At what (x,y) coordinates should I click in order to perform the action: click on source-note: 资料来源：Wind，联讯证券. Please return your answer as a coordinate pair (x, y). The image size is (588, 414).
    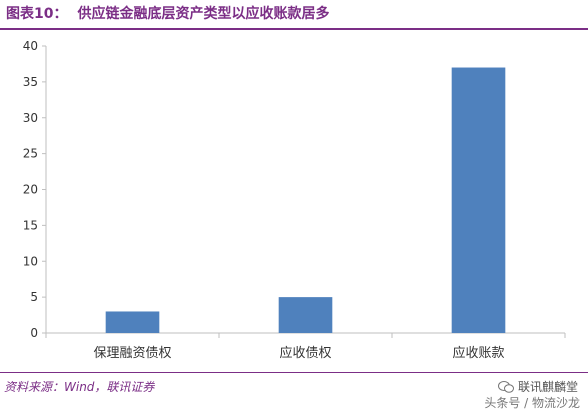
    Looking at the image, I should click on (79, 387).